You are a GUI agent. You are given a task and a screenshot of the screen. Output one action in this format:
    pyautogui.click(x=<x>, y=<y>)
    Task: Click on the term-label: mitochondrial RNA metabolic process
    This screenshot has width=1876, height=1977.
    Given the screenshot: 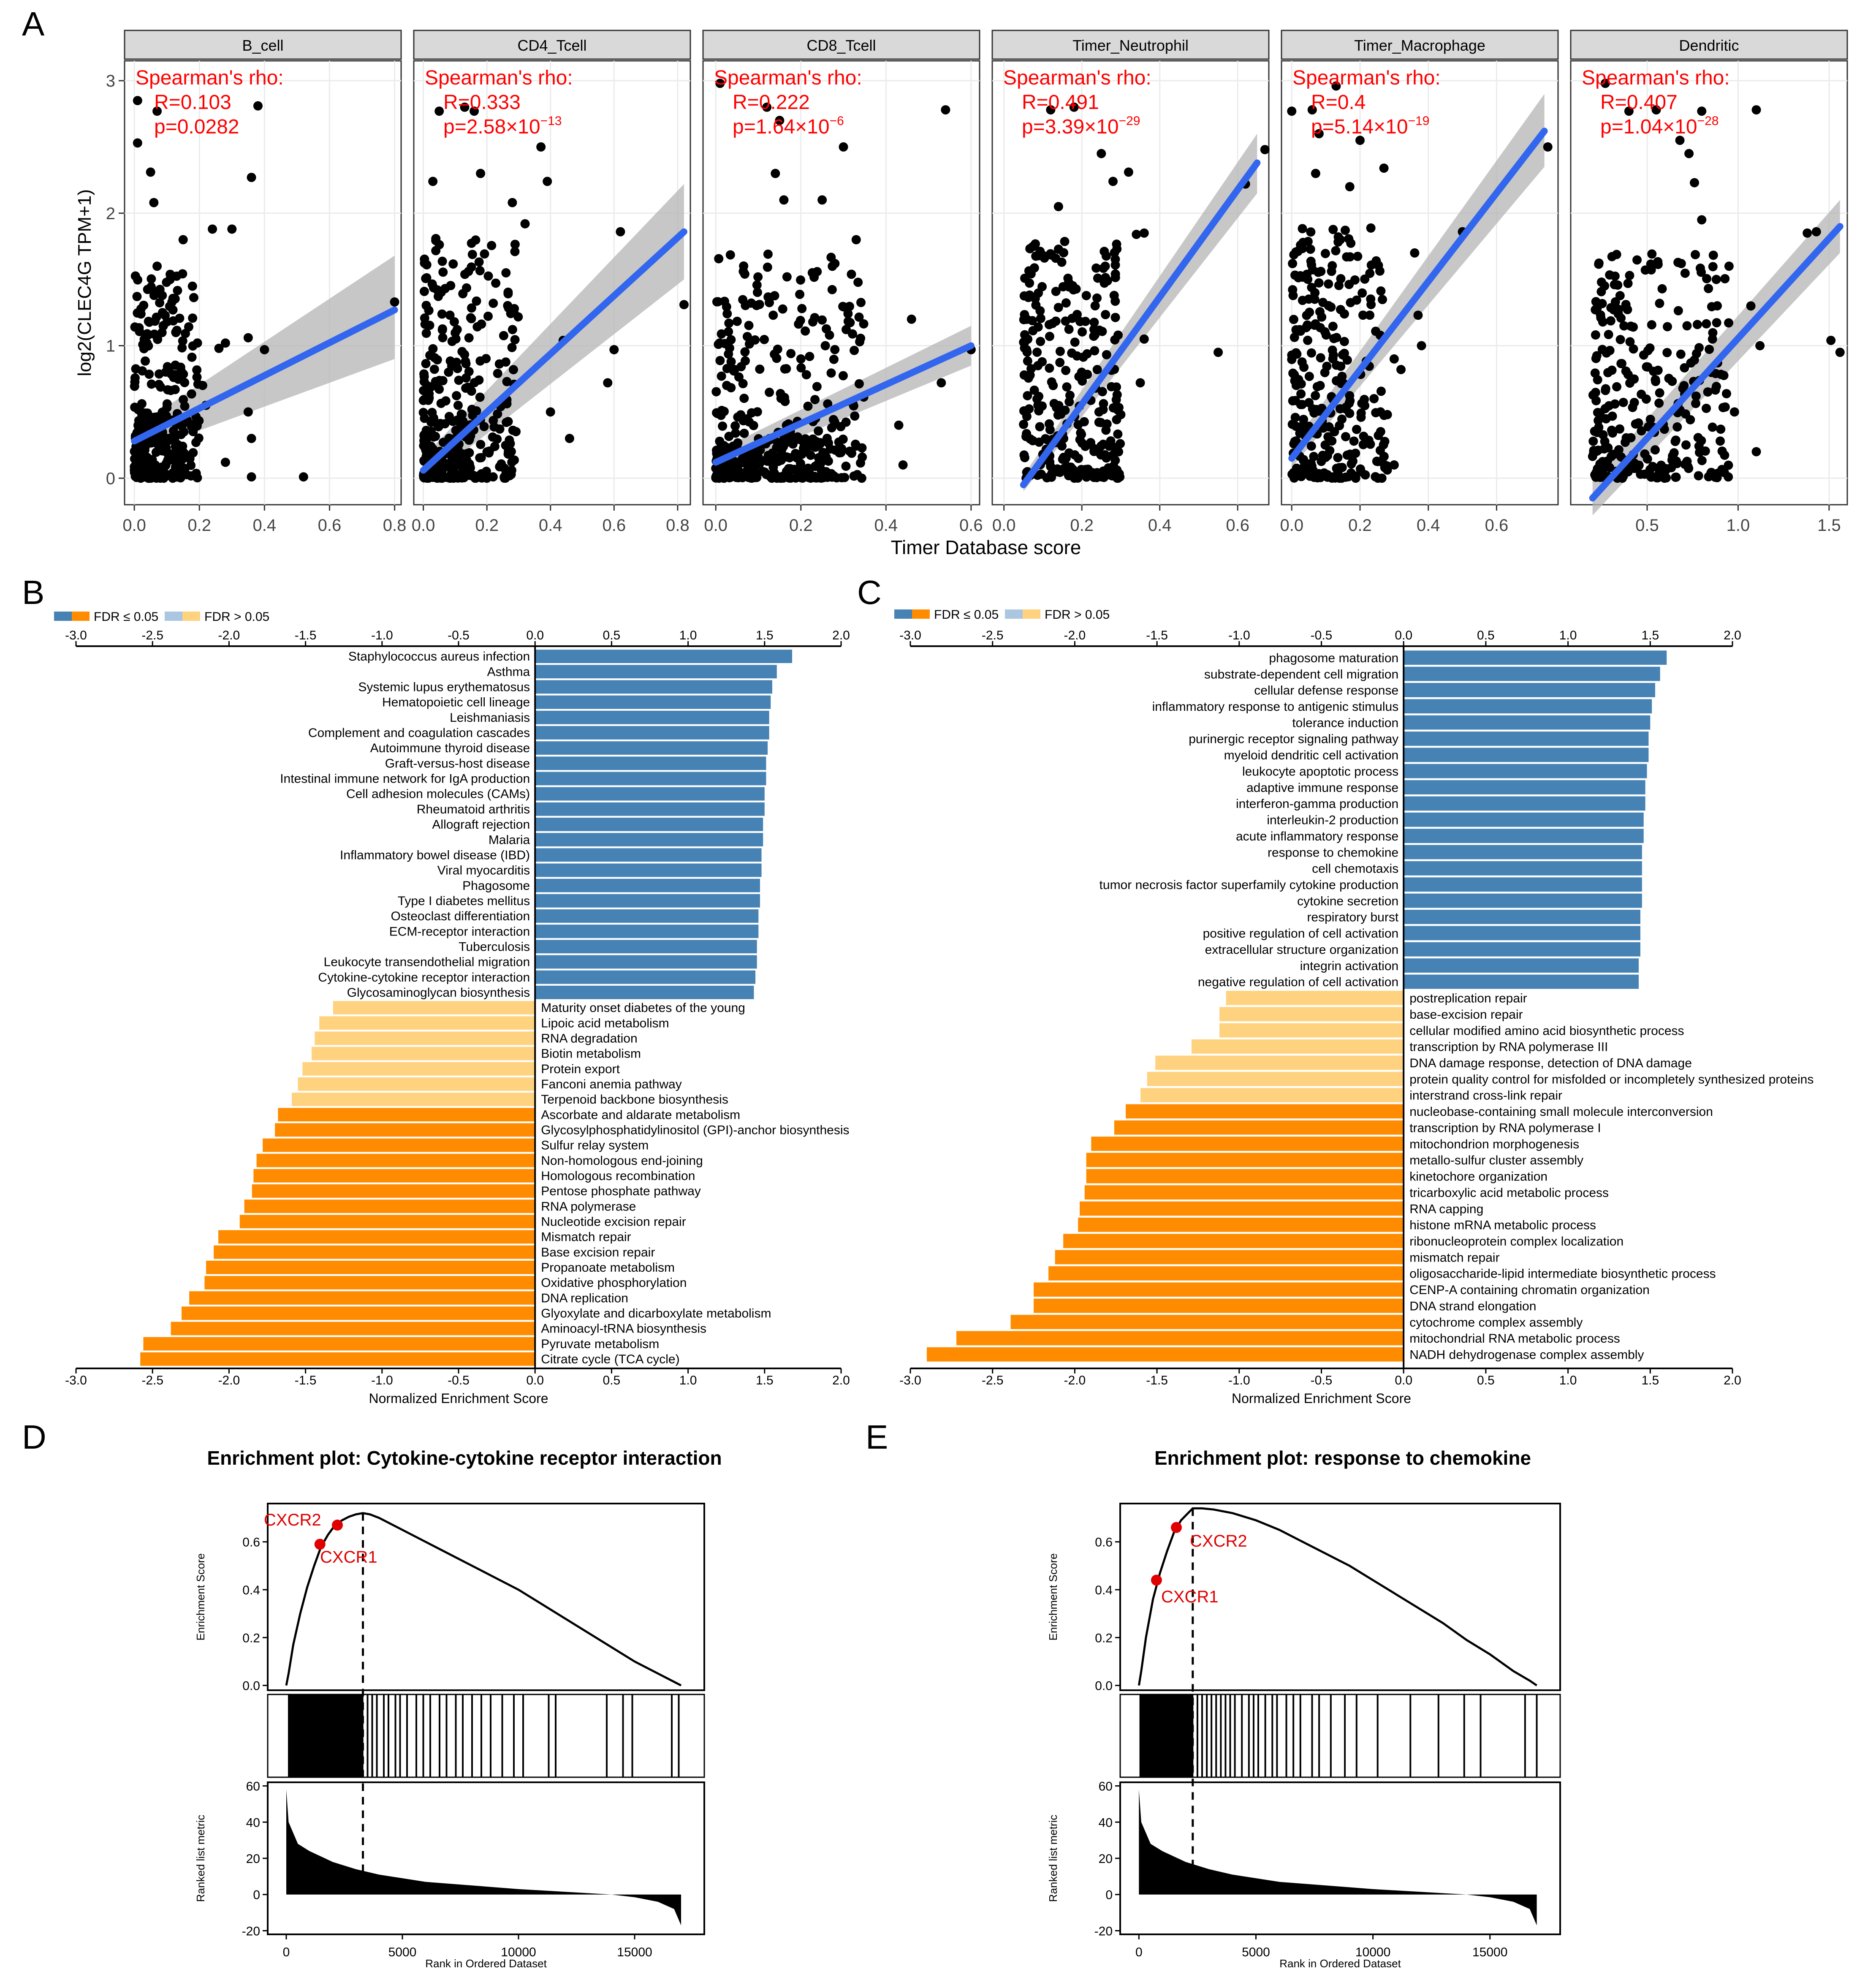 What is the action you would take?
    pyautogui.click(x=1514, y=1339)
    